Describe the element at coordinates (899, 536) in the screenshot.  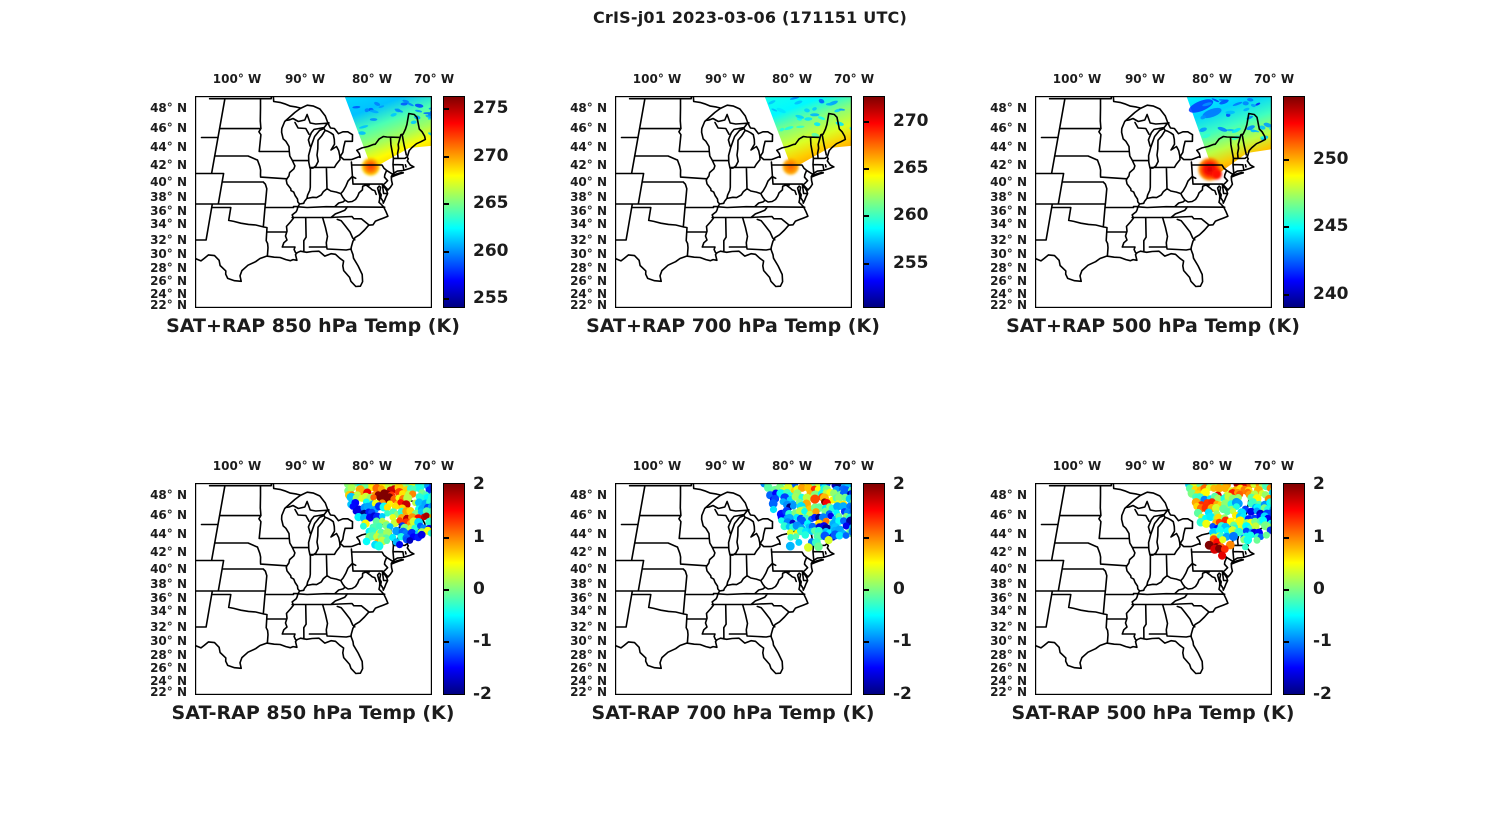
I see `colorbar-tick-label: 1` at that location.